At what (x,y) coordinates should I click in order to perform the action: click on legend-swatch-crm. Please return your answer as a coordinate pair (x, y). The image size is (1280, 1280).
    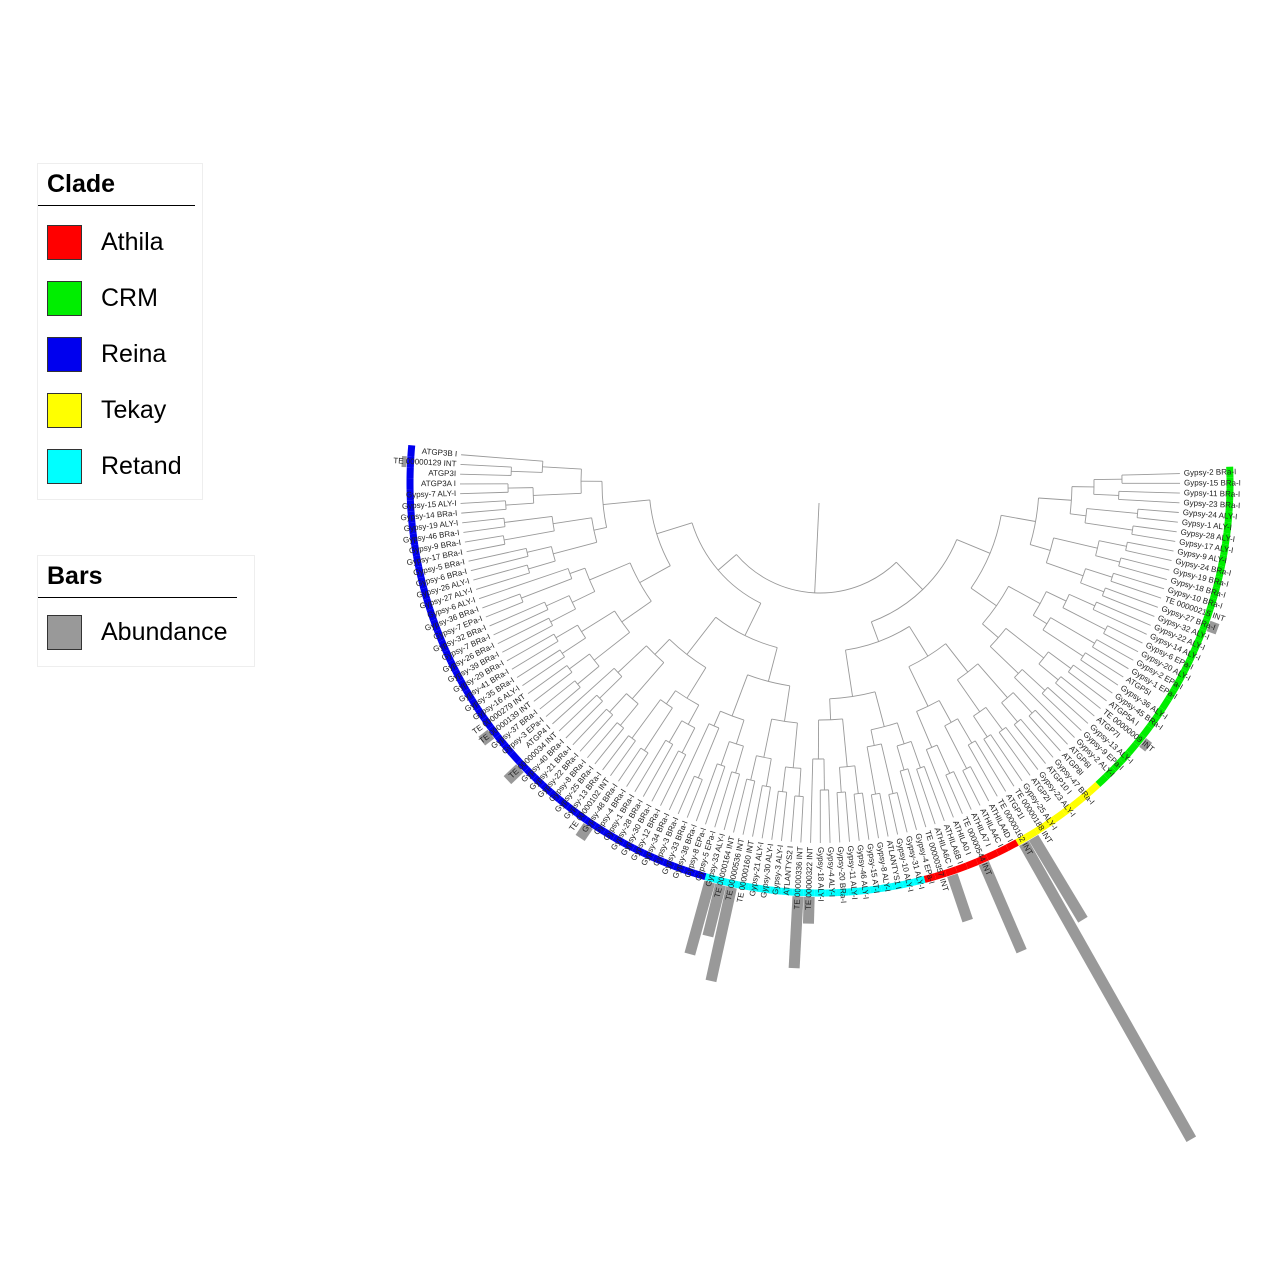
    Looking at the image, I should click on (64, 298).